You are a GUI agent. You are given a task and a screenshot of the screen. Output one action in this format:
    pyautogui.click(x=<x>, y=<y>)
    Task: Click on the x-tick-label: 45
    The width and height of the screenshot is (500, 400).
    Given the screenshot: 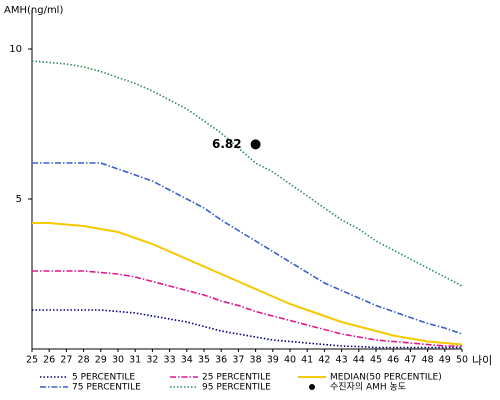 What is the action you would take?
    pyautogui.click(x=376, y=360)
    